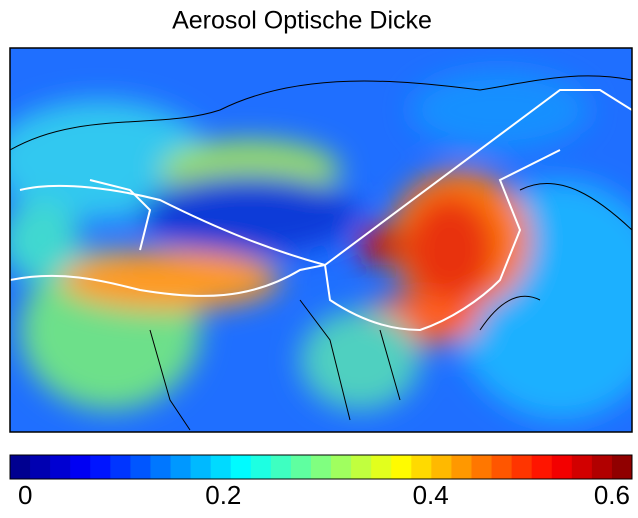 The width and height of the screenshot is (638, 518). I want to click on colorbar-frame, so click(321, 467).